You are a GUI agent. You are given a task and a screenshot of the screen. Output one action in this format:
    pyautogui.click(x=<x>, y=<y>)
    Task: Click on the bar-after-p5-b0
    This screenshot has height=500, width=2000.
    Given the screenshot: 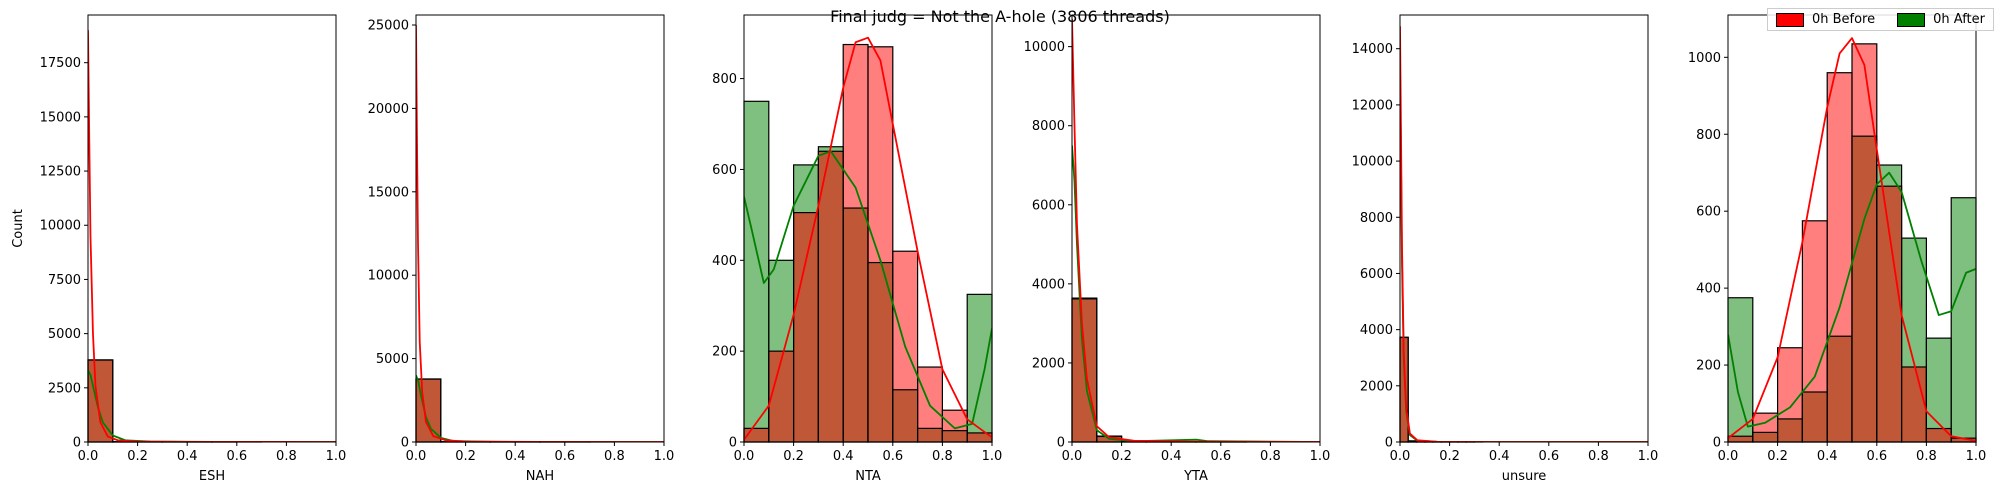 What is the action you would take?
    pyautogui.click(x=1740, y=367)
    